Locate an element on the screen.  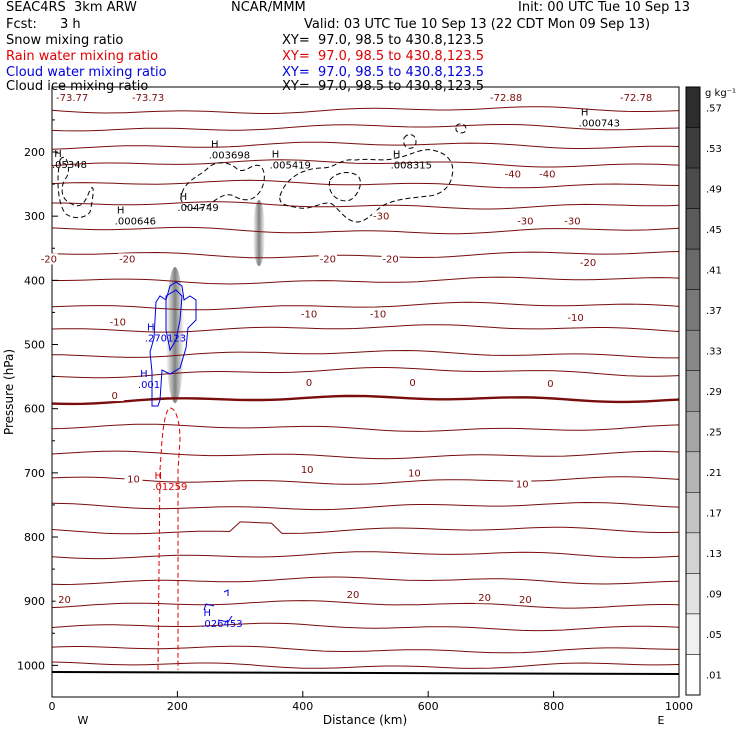
top-label-2: -73.73 is located at coordinates (148, 98).